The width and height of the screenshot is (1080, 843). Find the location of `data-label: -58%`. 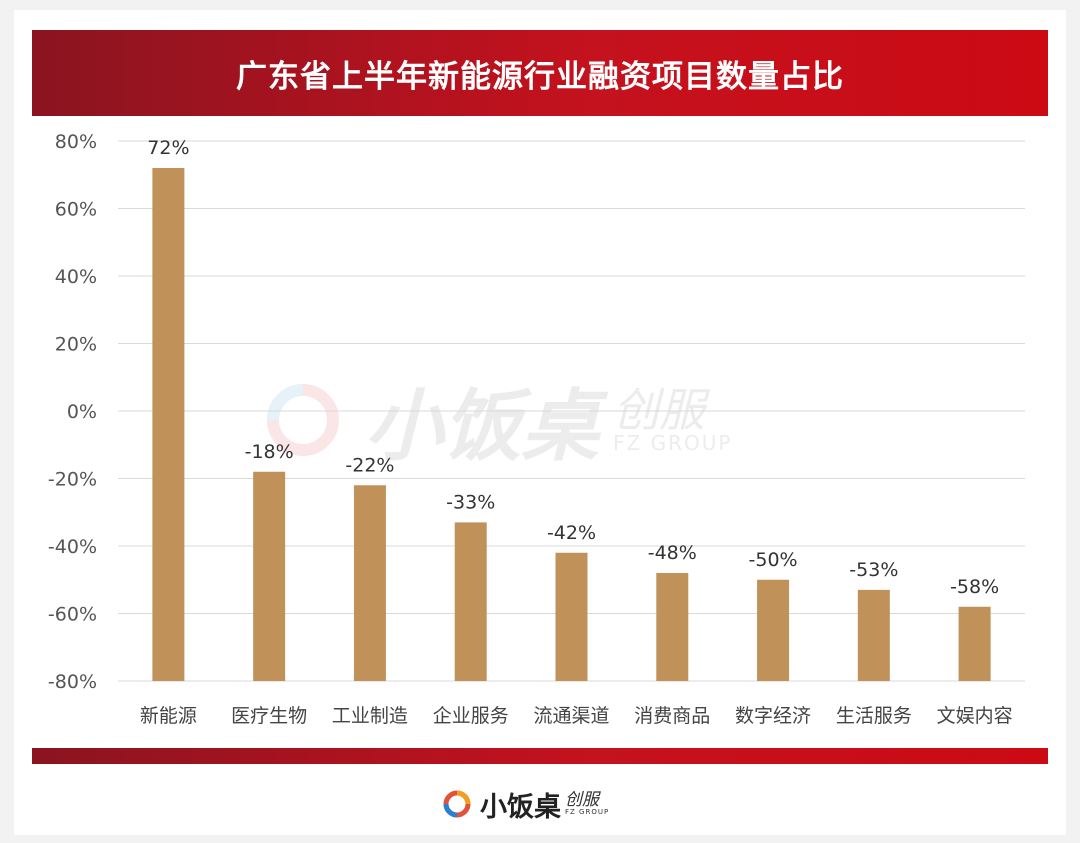

data-label: -58% is located at coordinates (974, 587).